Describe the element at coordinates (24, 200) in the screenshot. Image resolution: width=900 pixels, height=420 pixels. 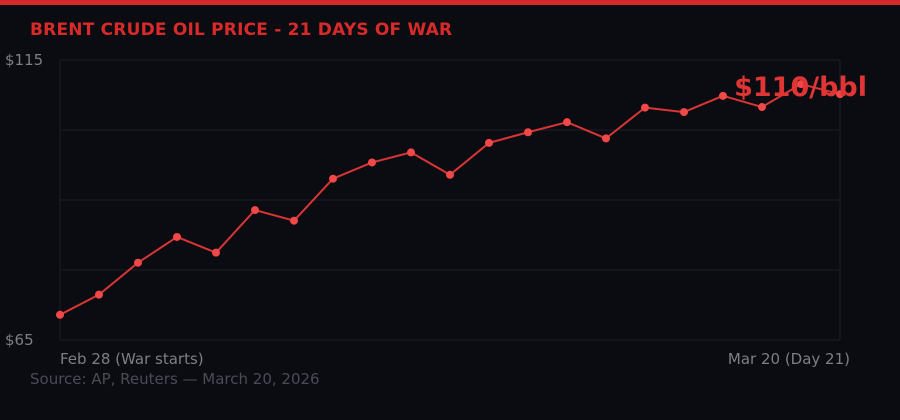
I see `y-axis-ticks: $115 $65` at that location.